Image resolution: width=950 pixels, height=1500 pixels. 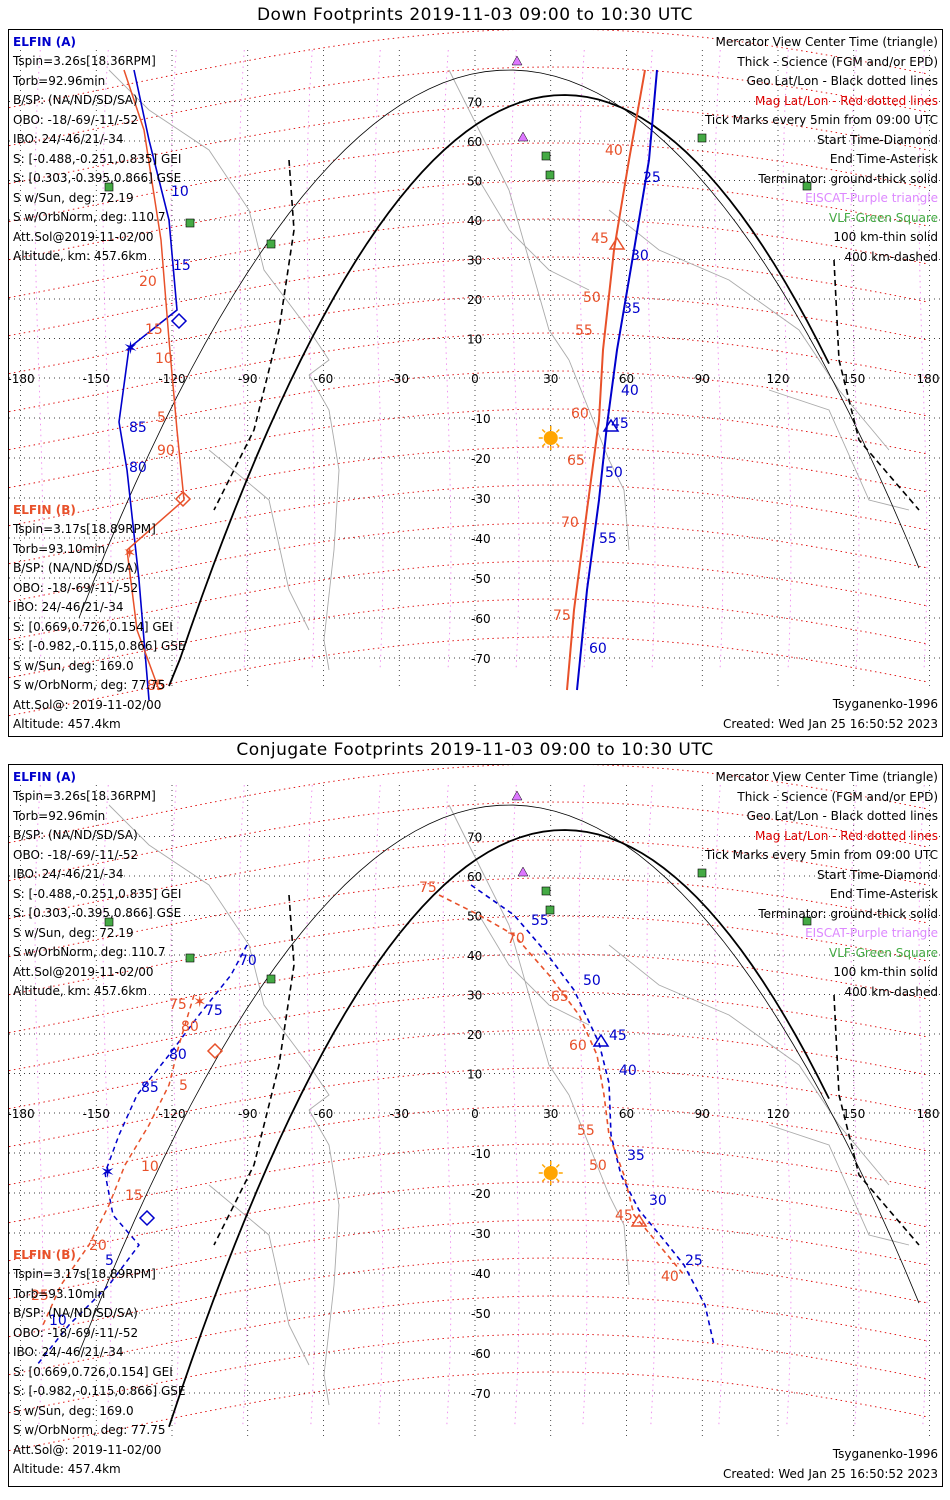 I want to click on satellite-info-line: S w/Sun, deg: 72.19, so click(x=73, y=932).